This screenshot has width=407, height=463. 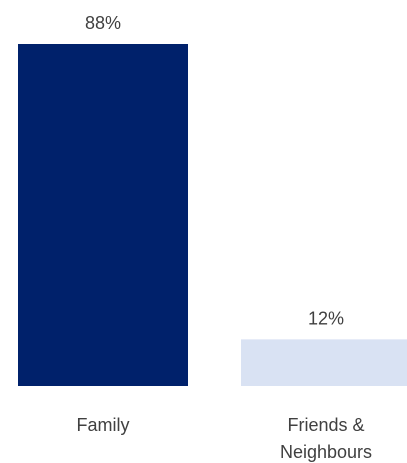 I want to click on bar-friends-neighbours, so click(x=324, y=362).